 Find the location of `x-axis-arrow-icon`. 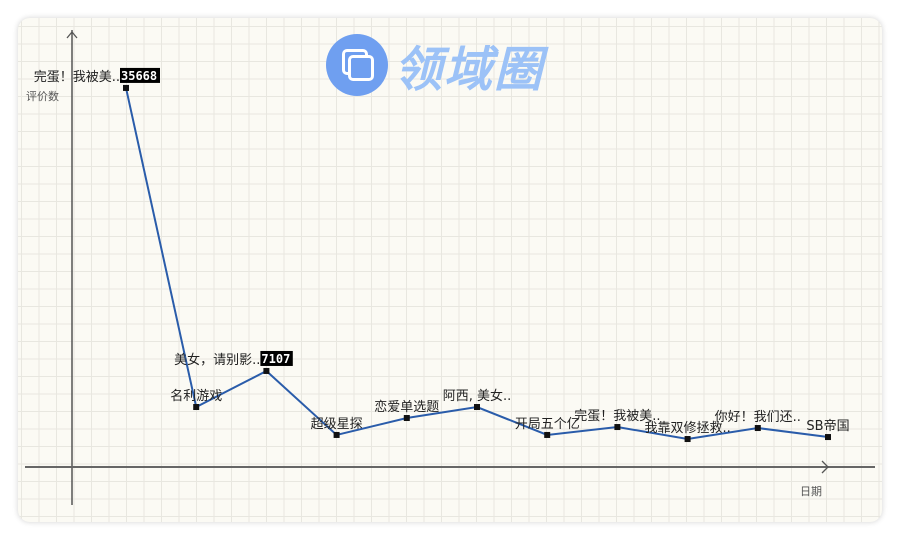

x-axis-arrow-icon is located at coordinates (825, 467).